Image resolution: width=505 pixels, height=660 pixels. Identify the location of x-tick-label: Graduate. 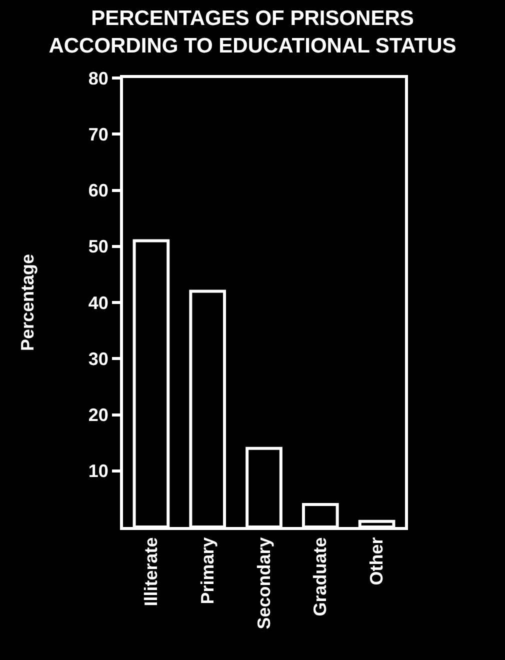
(320, 576).